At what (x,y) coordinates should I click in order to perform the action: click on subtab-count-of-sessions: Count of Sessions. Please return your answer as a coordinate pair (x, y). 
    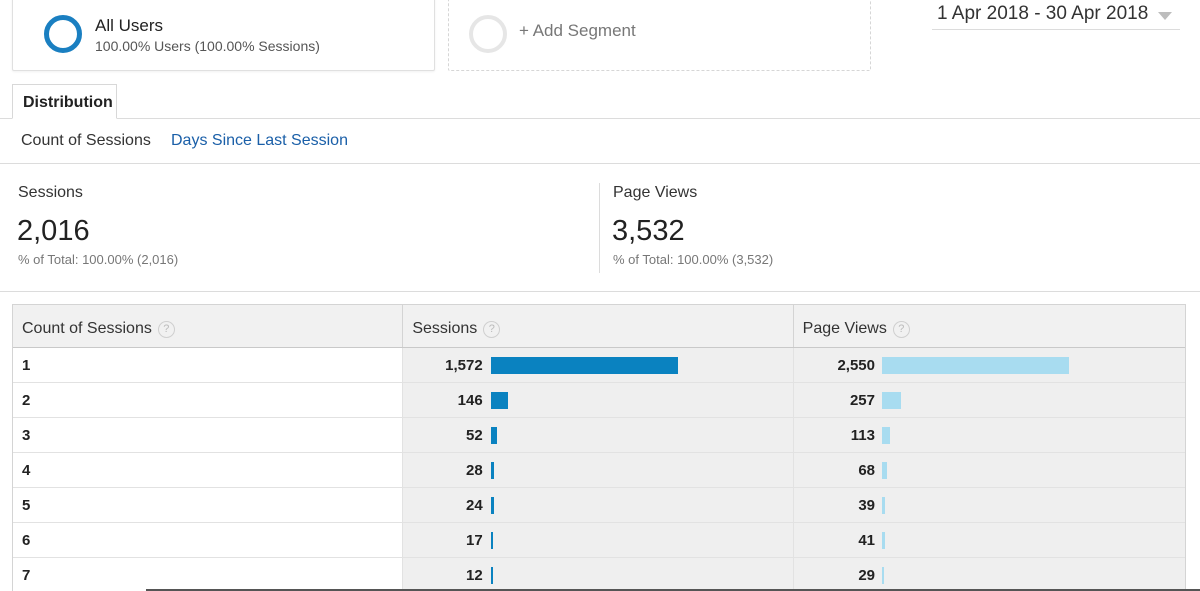
    Looking at the image, I should click on (86, 140).